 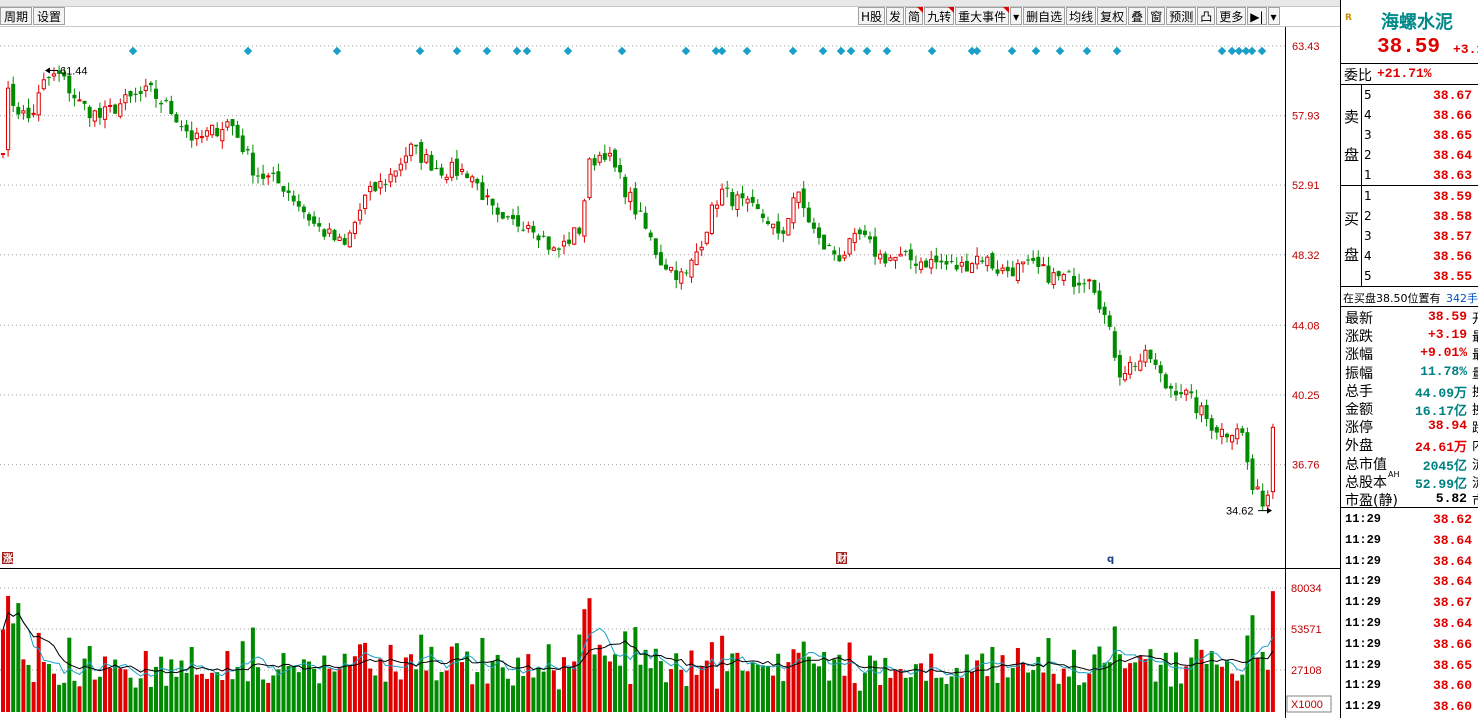 What do you see at coordinates (982, 16) in the screenshot?
I see `toolbar-button-4: 重大事件` at bounding box center [982, 16].